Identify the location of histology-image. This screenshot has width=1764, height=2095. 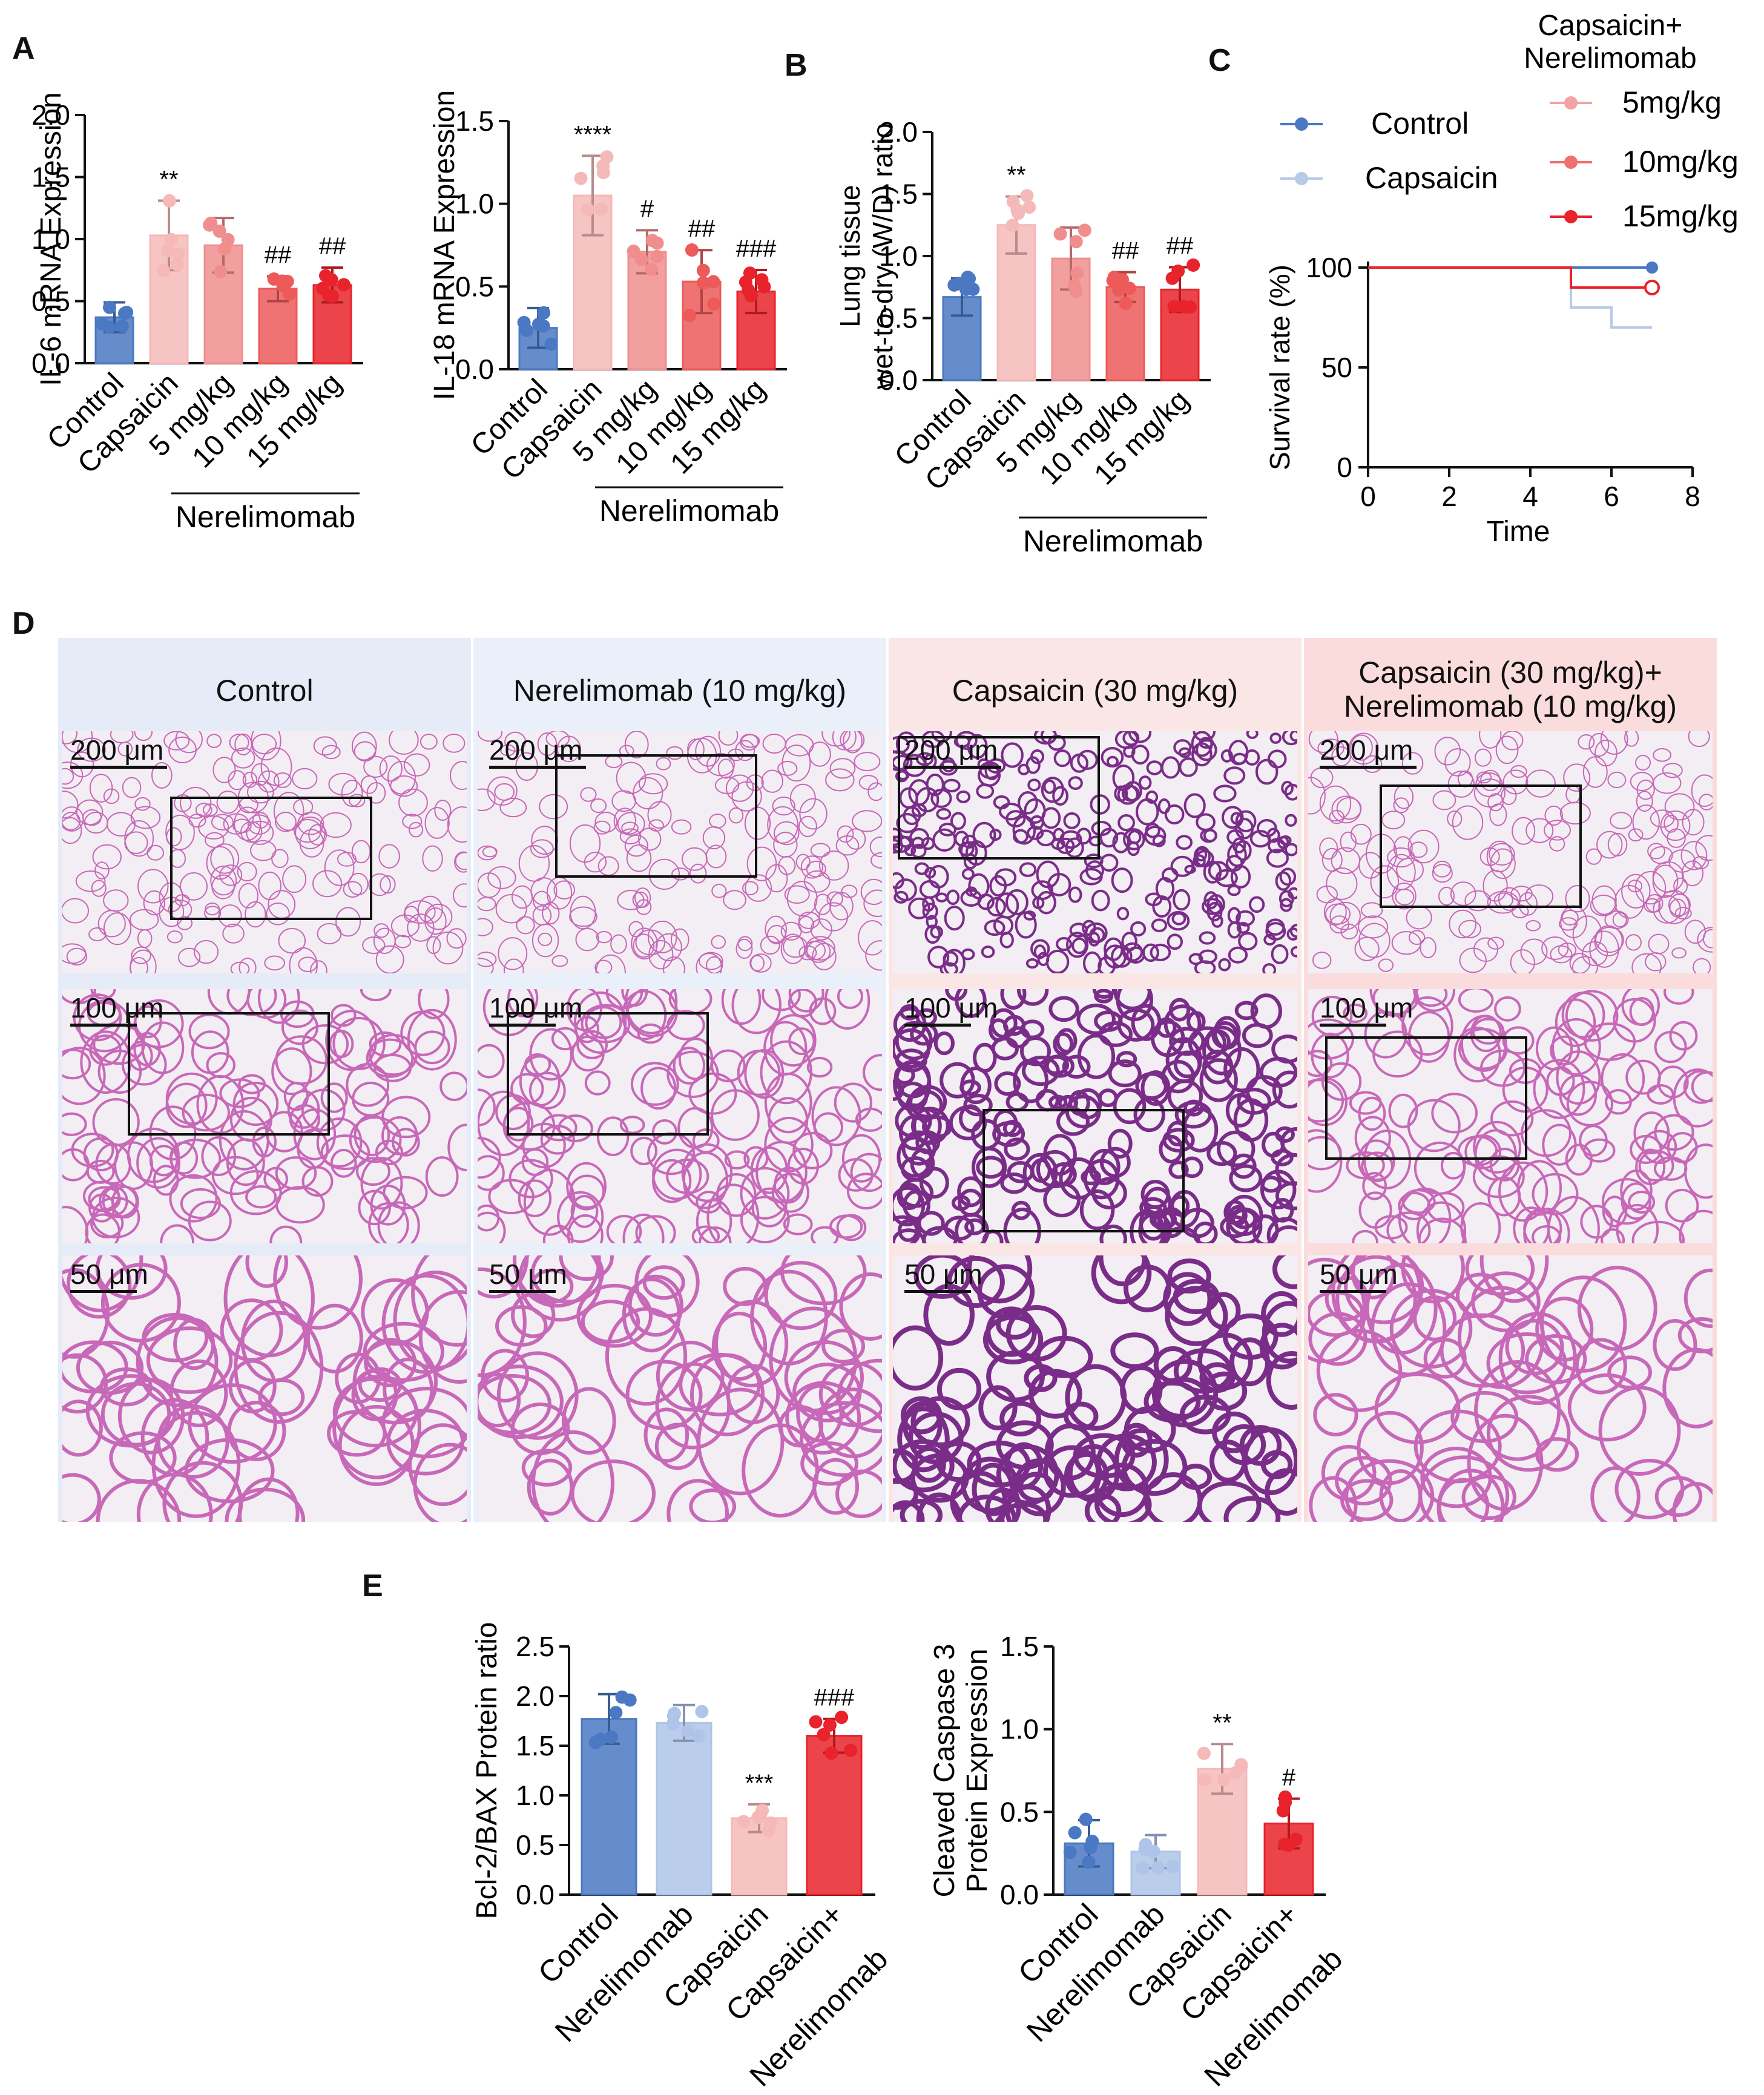
(680, 1116).